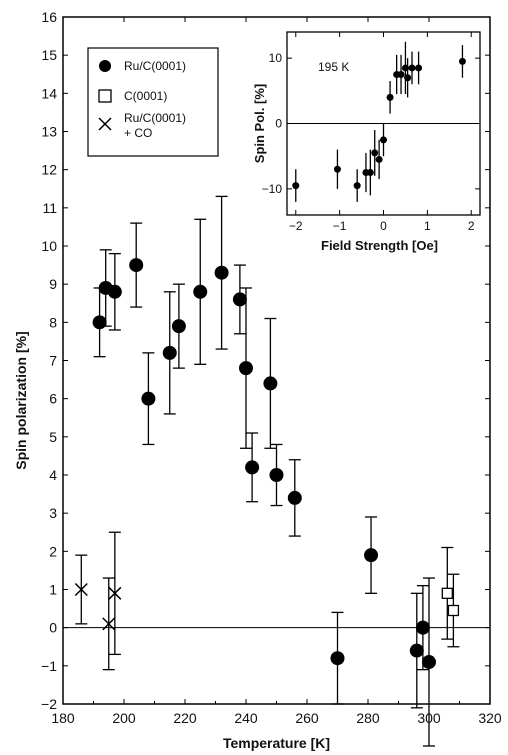 The width and height of the screenshot is (508, 755). What do you see at coordinates (383, 226) in the screenshot?
I see `inset-x-tick-label: 0` at bounding box center [383, 226].